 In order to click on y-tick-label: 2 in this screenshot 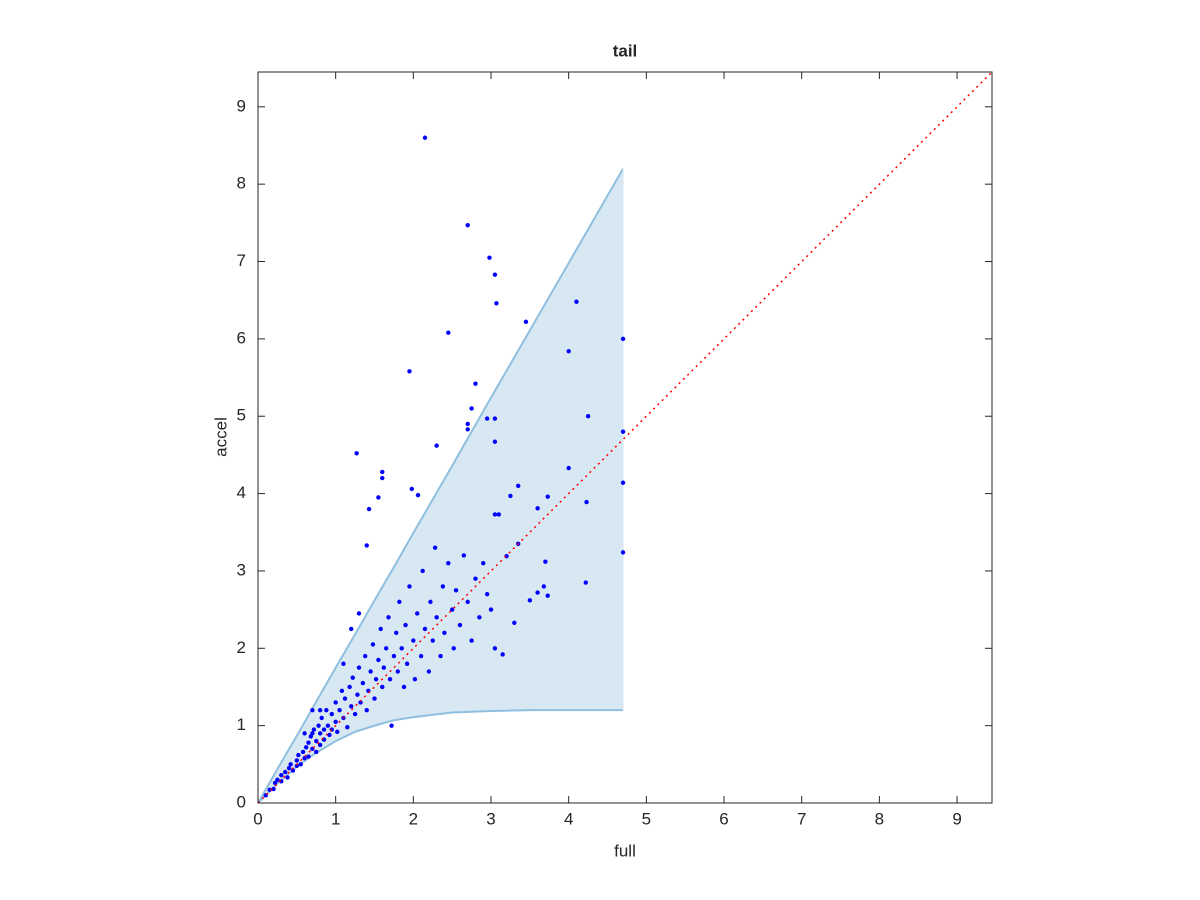, I will do `click(241, 647)`.